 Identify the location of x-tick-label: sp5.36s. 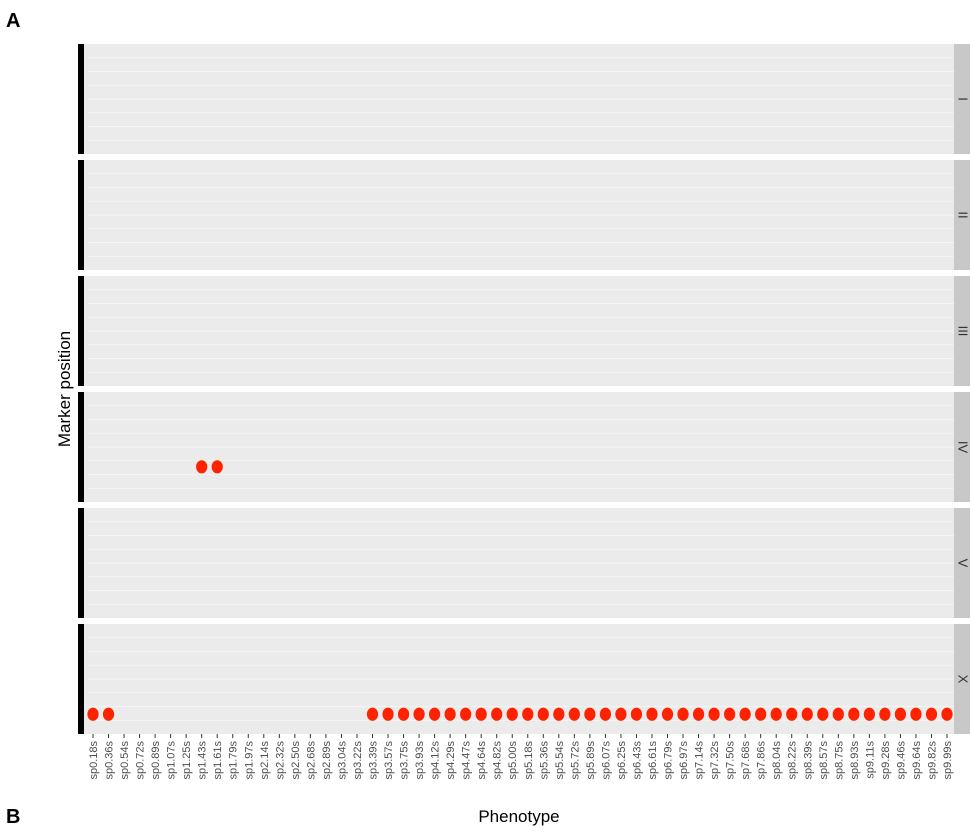
(544, 760).